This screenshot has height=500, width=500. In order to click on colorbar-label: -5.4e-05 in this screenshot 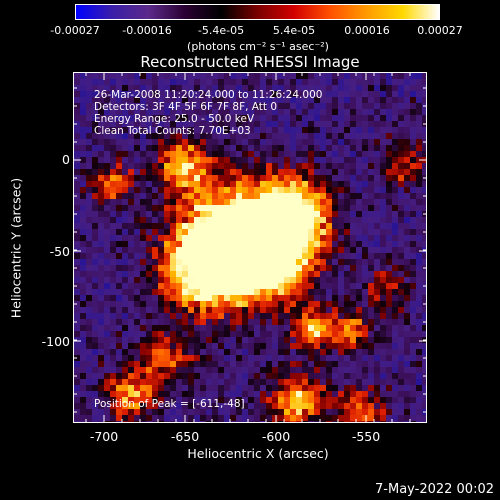, I will do `click(221, 30)`.